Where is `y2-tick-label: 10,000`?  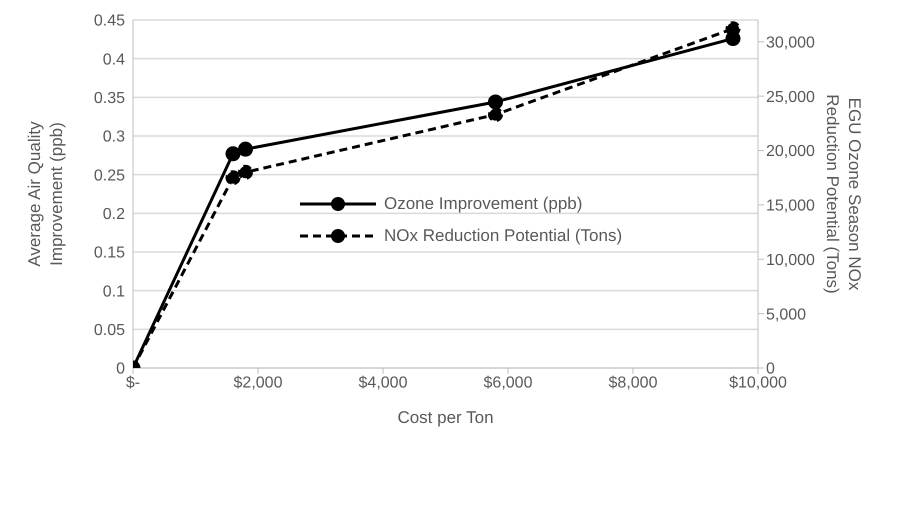
y2-tick-label: 10,000 is located at coordinates (791, 260).